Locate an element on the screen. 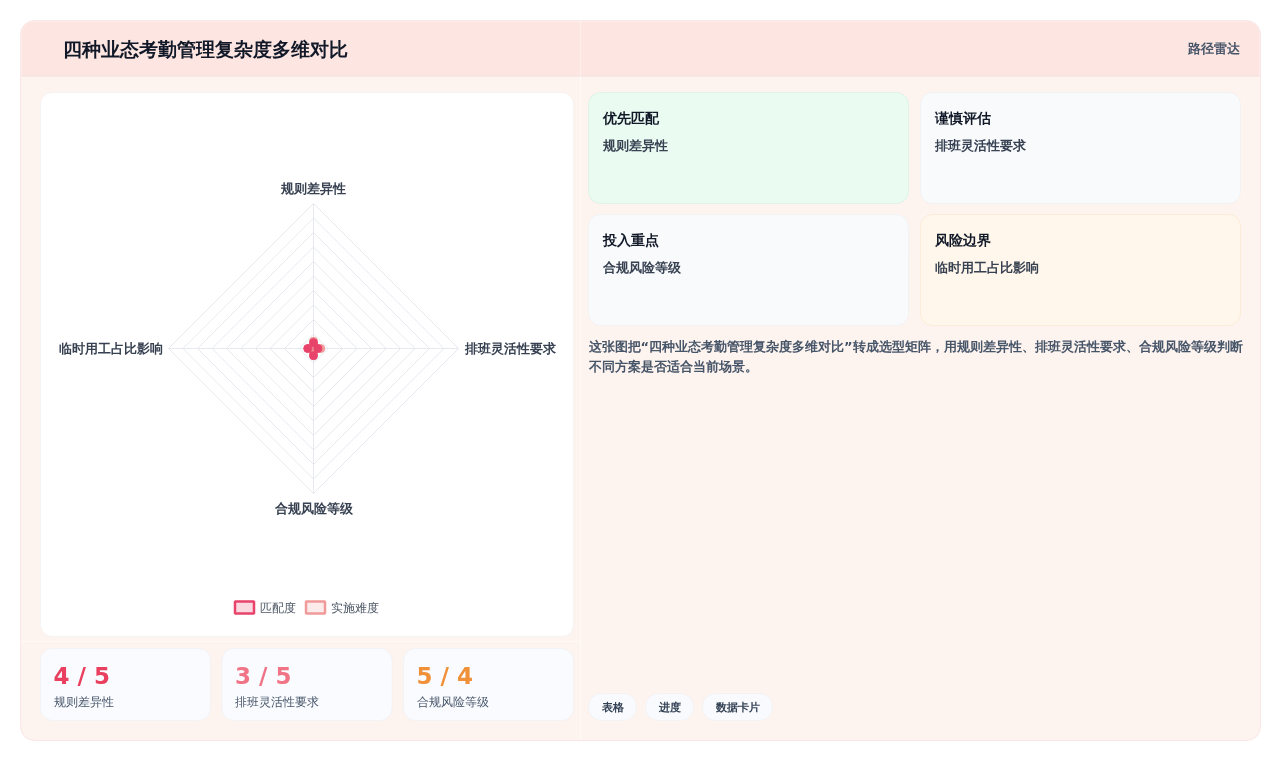  spoke-label: 排班灵活性要求 is located at coordinates (510, 348).